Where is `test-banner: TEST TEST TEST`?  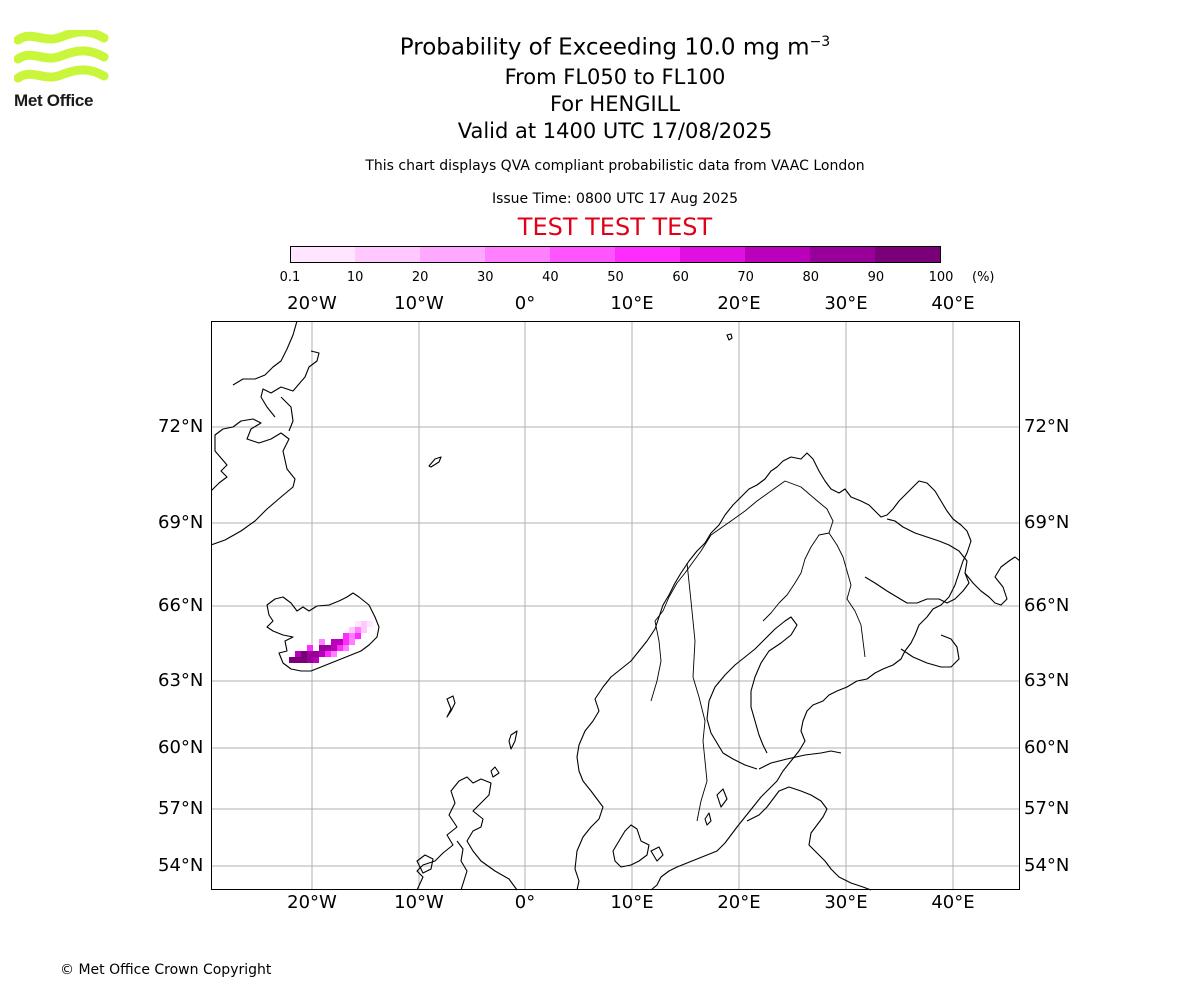
test-banner: TEST TEST TEST is located at coordinates (615, 227).